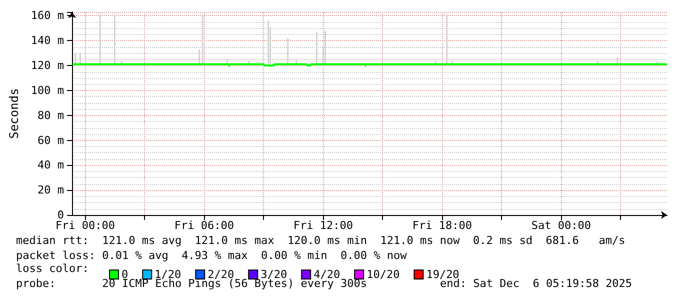 The width and height of the screenshot is (697, 297). What do you see at coordinates (561, 225) in the screenshot?
I see `x-tick-label: Sat 00:00` at bounding box center [561, 225].